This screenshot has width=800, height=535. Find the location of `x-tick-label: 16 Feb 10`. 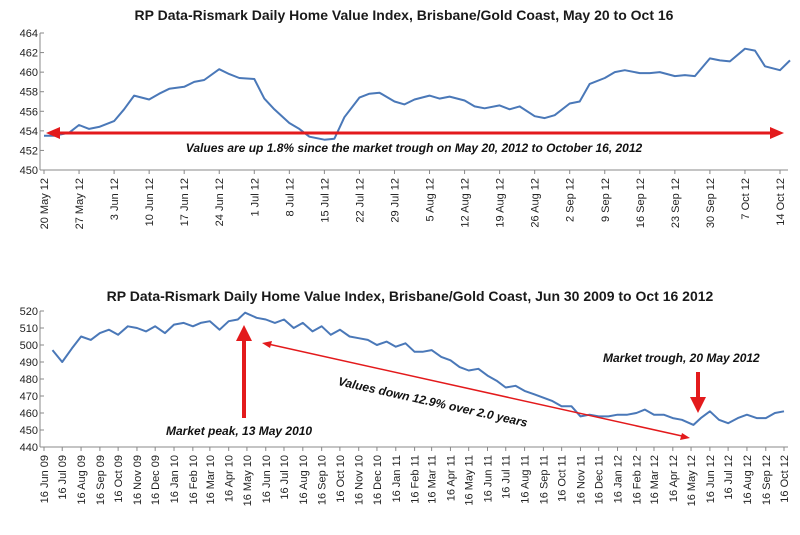

x-tick-label: 16 Feb 10 is located at coordinates (194, 480).